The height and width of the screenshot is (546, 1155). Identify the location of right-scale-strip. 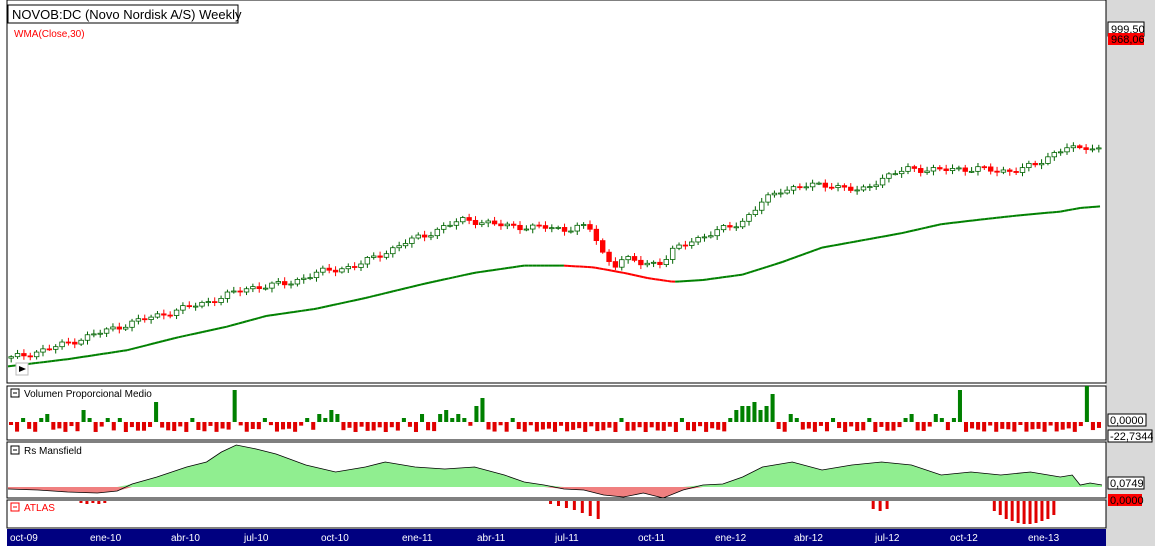
(1130, 273).